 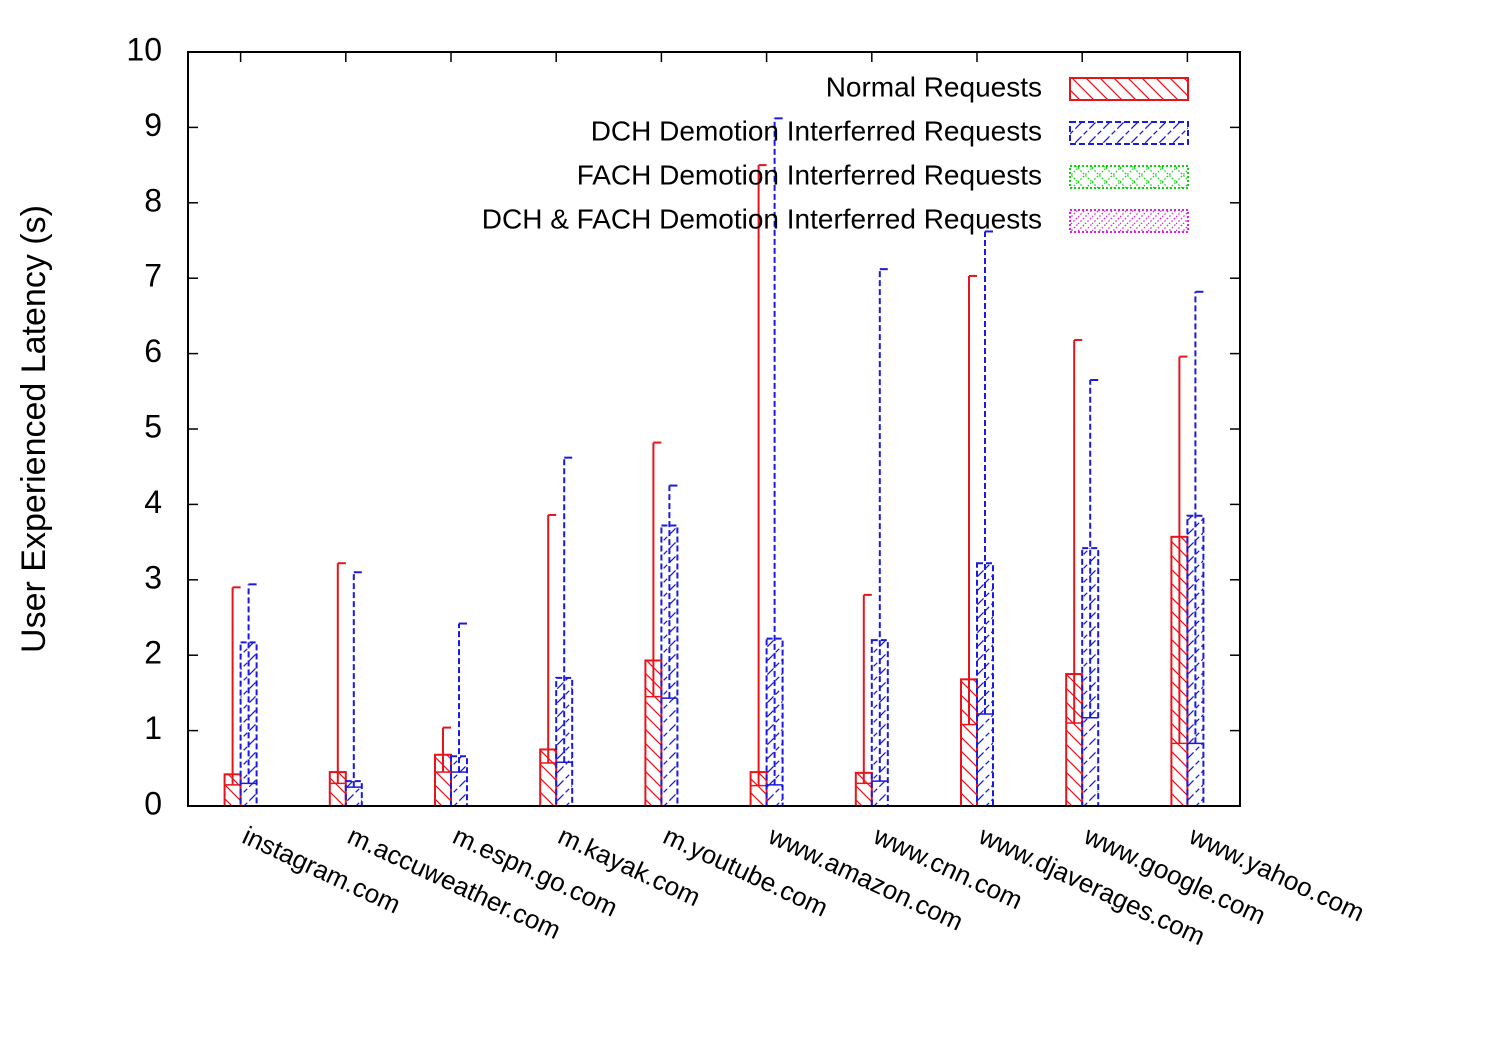 I want to click on y-tick-label: 4, so click(x=153, y=502).